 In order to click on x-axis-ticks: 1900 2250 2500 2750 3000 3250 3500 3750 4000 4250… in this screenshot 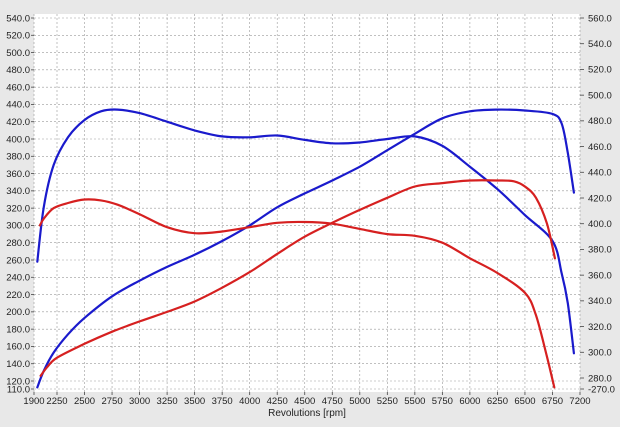, I will do `click(307, 399)`.